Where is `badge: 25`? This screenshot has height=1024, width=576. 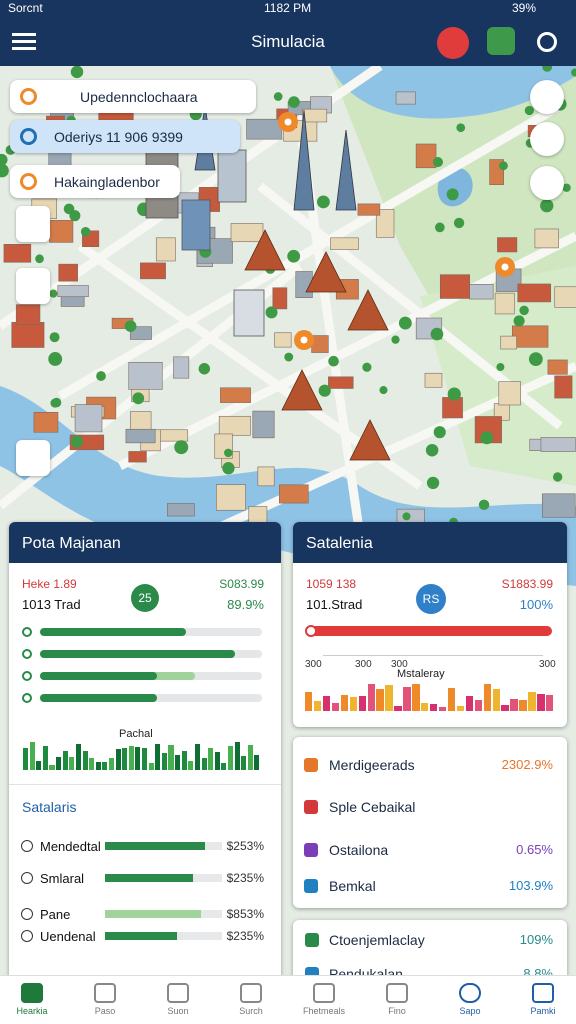 badge: 25 is located at coordinates (145, 598).